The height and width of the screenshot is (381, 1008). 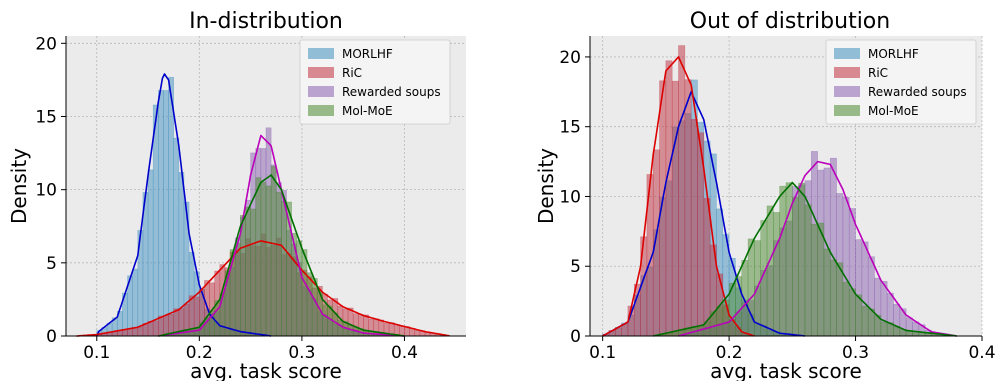 I want to click on x-tick-label: 0.4, so click(x=981, y=353).